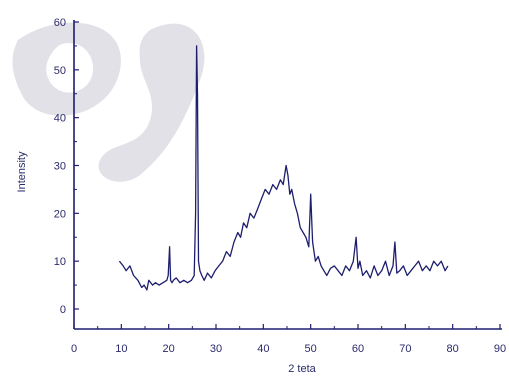  What do you see at coordinates (60, 167) in the screenshot?
I see `y-tick-label: 30` at bounding box center [60, 167].